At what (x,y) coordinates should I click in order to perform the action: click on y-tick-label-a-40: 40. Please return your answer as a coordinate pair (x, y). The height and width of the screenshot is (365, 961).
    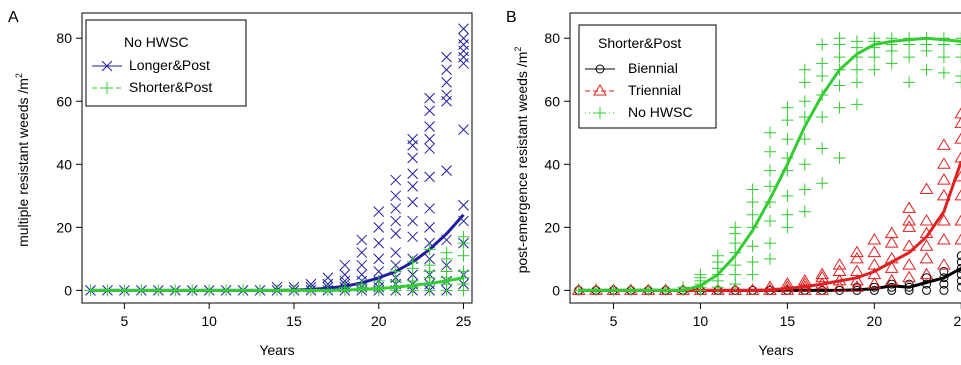
    Looking at the image, I should click on (64, 164).